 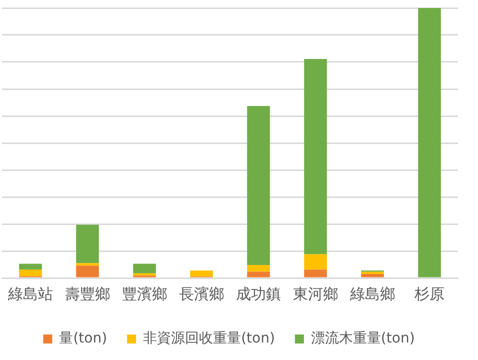 I want to click on x-tick-label: 壽豐鄉, so click(x=87, y=293).